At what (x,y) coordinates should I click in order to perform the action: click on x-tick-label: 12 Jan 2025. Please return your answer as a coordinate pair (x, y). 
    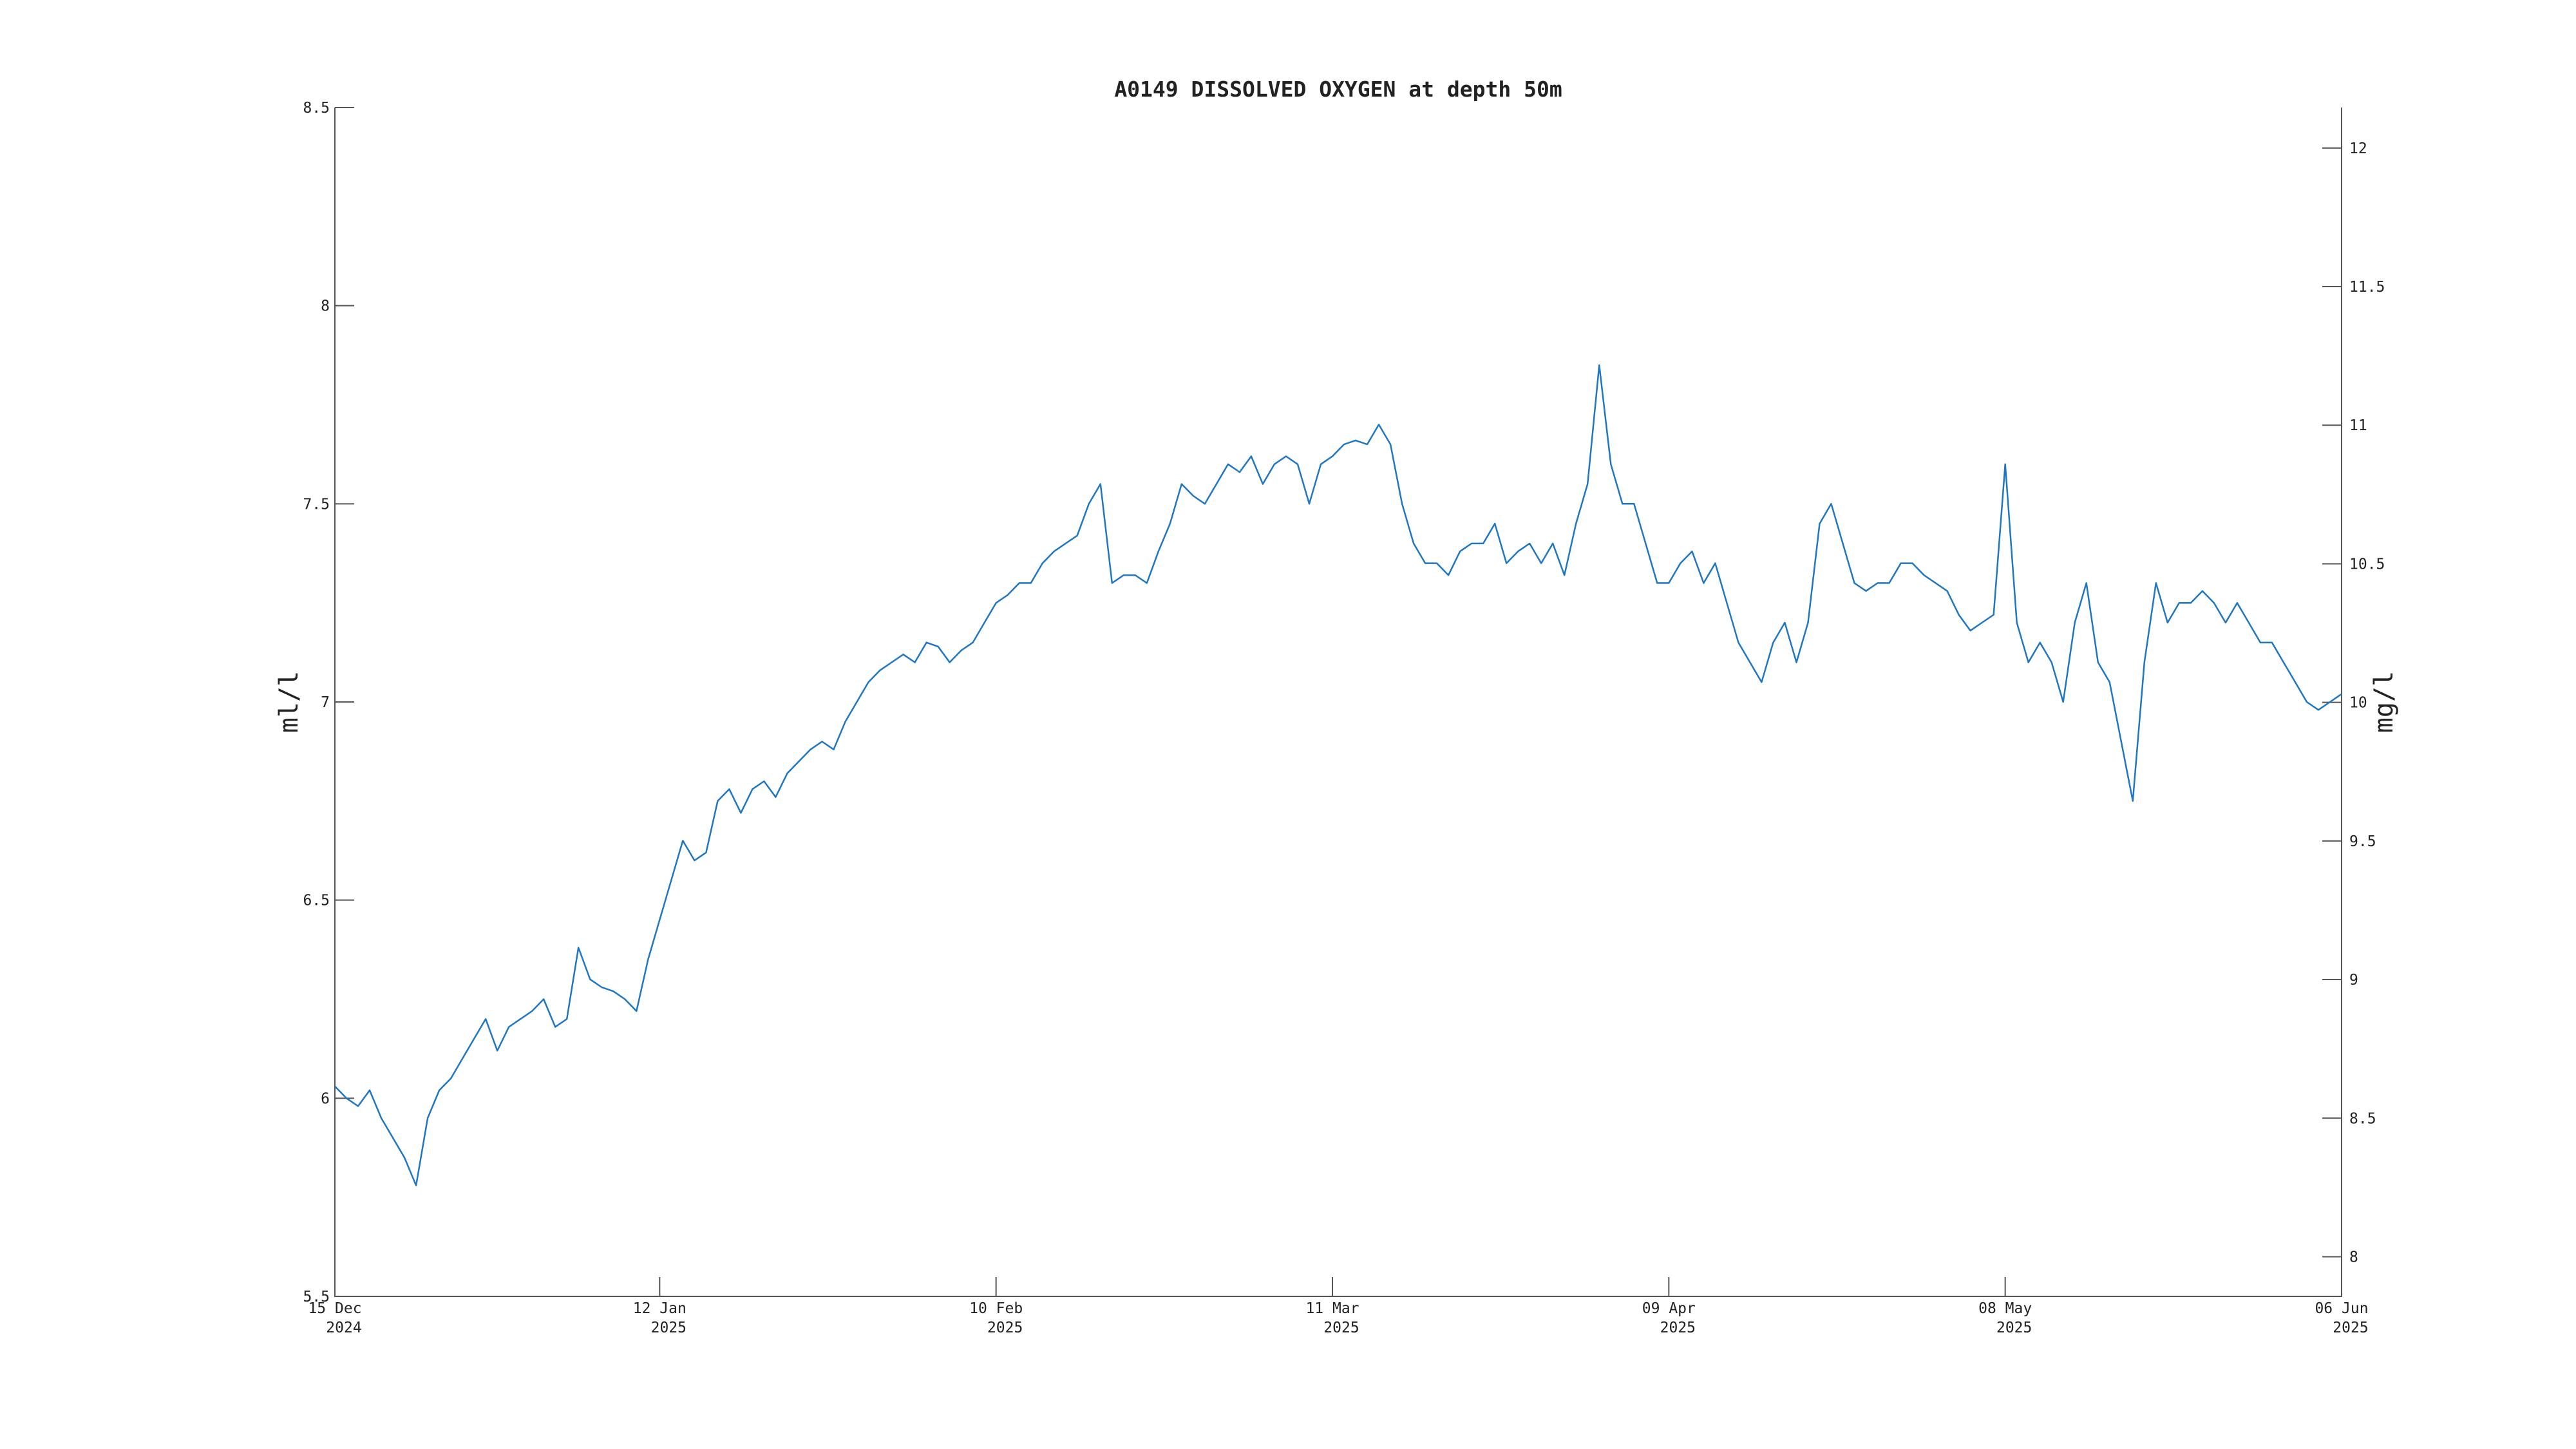
    Looking at the image, I should click on (660, 1318).